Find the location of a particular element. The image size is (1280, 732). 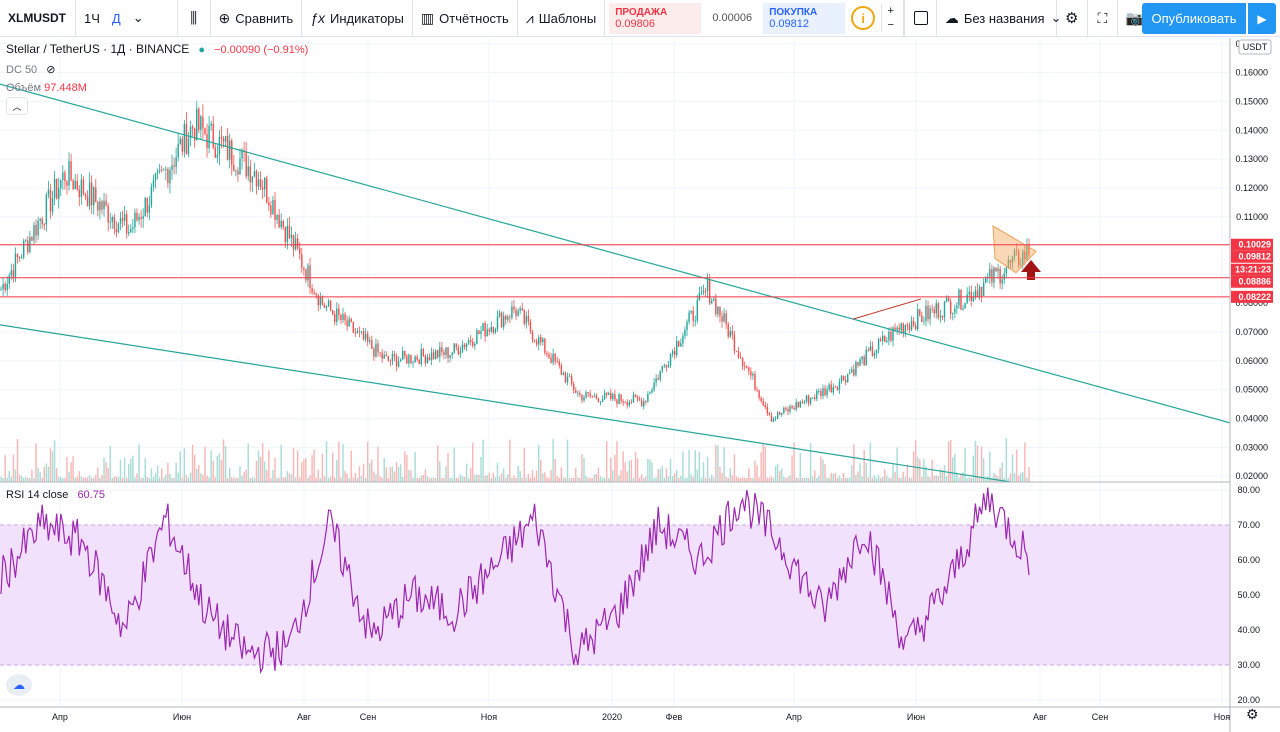

fullscreen-toggle is located at coordinates (920, 18).